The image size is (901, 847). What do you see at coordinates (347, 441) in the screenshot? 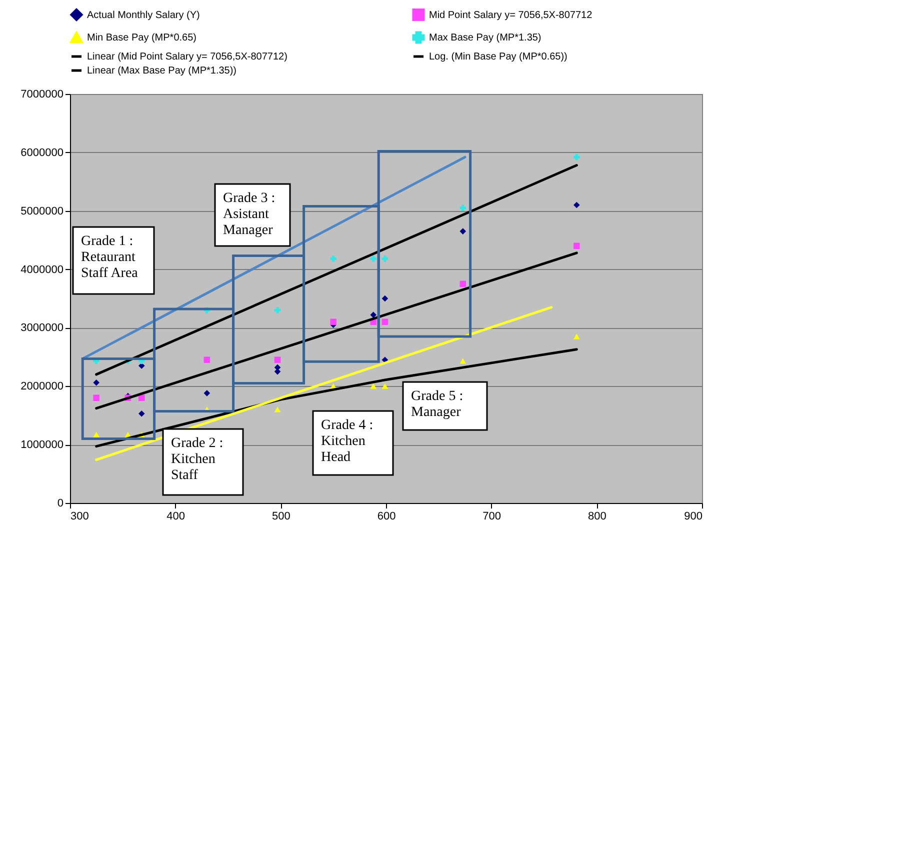
I see `annotation: Grade 4 : Kitchen Head` at bounding box center [347, 441].